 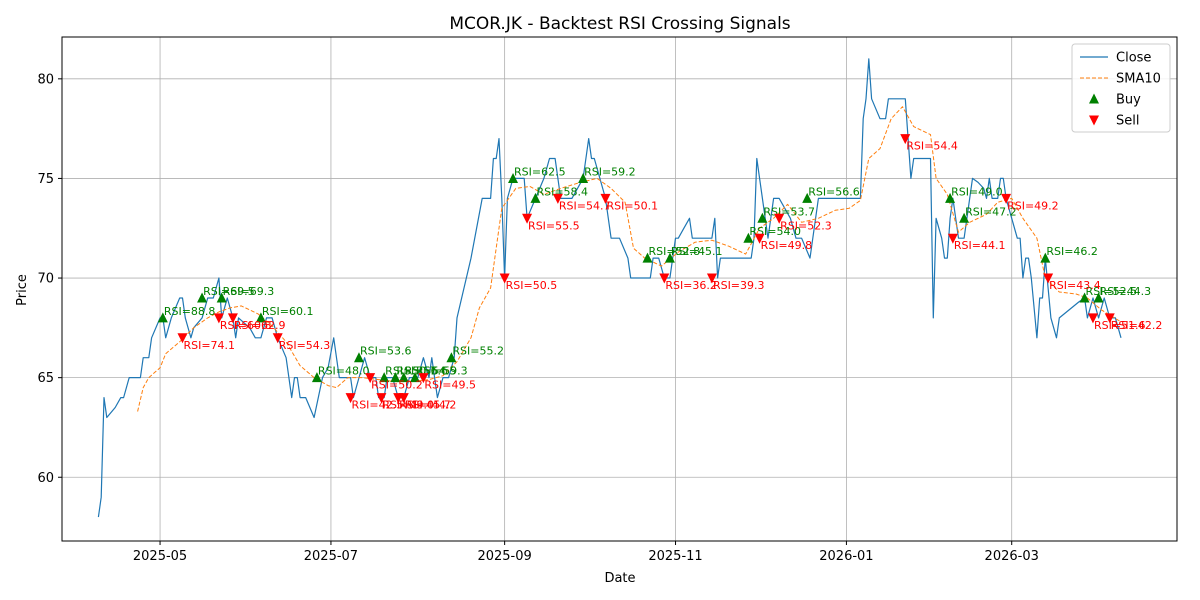 I want to click on sell-label: RSI=42.2, so click(x=1137, y=325).